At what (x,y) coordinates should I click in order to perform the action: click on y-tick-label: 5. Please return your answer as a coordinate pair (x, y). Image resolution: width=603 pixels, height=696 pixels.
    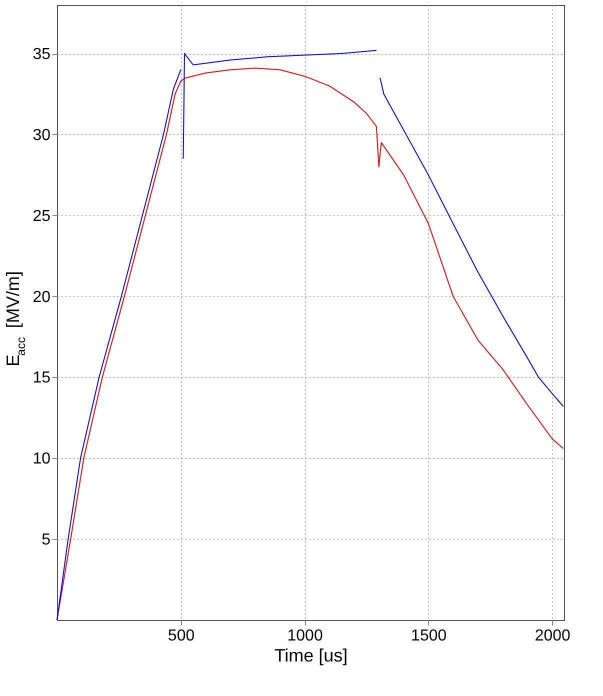
    Looking at the image, I should click on (46, 540).